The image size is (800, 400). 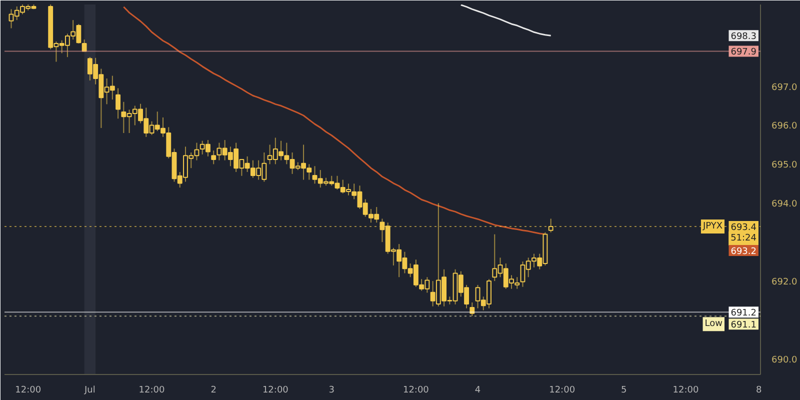 I want to click on x-tick-label: 8, so click(x=759, y=391).